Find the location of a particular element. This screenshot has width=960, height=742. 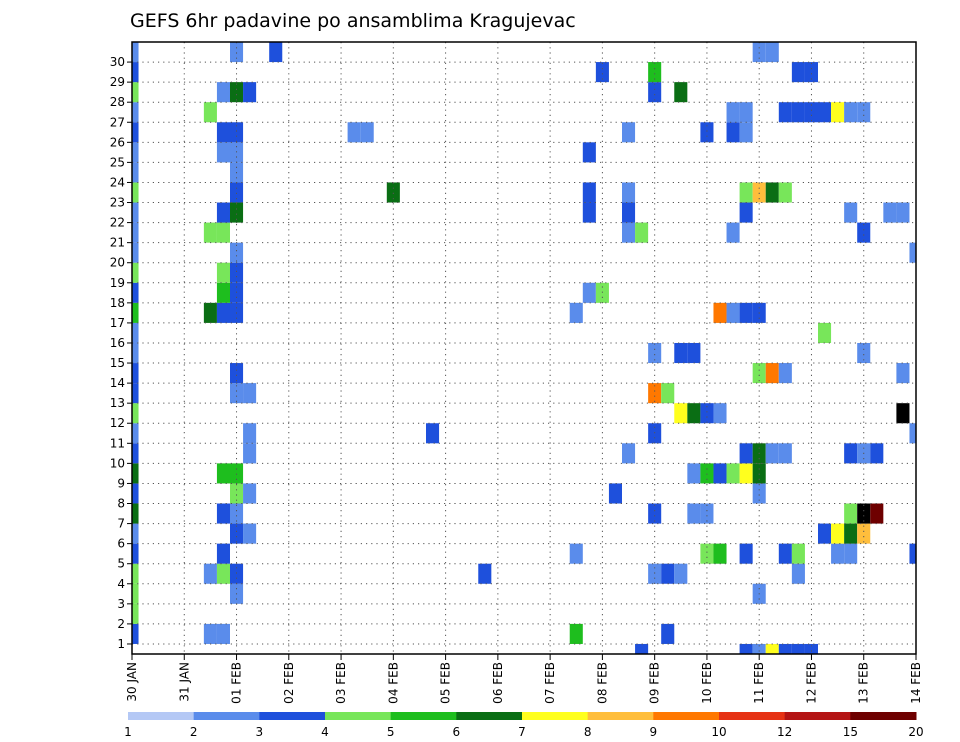

y-tick-label: 12 is located at coordinates (117, 423).